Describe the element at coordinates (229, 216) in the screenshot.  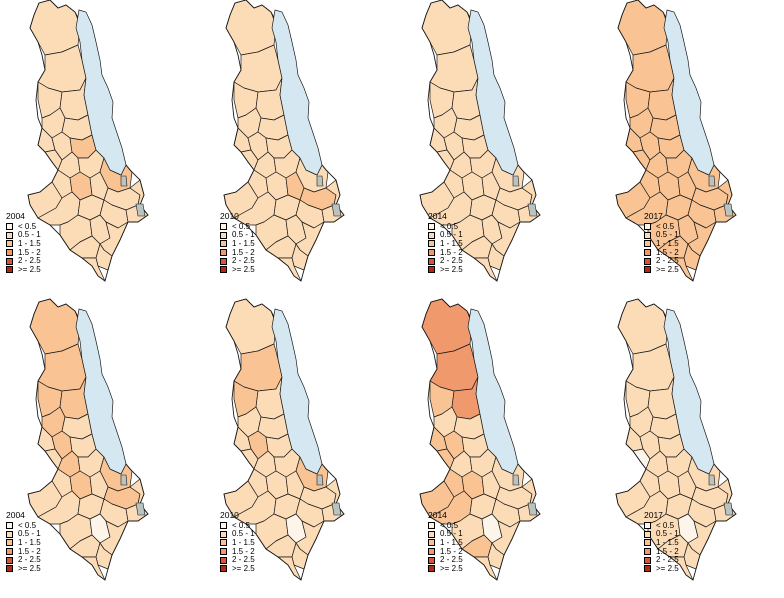
I see `legend-title-year: 2010` at that location.